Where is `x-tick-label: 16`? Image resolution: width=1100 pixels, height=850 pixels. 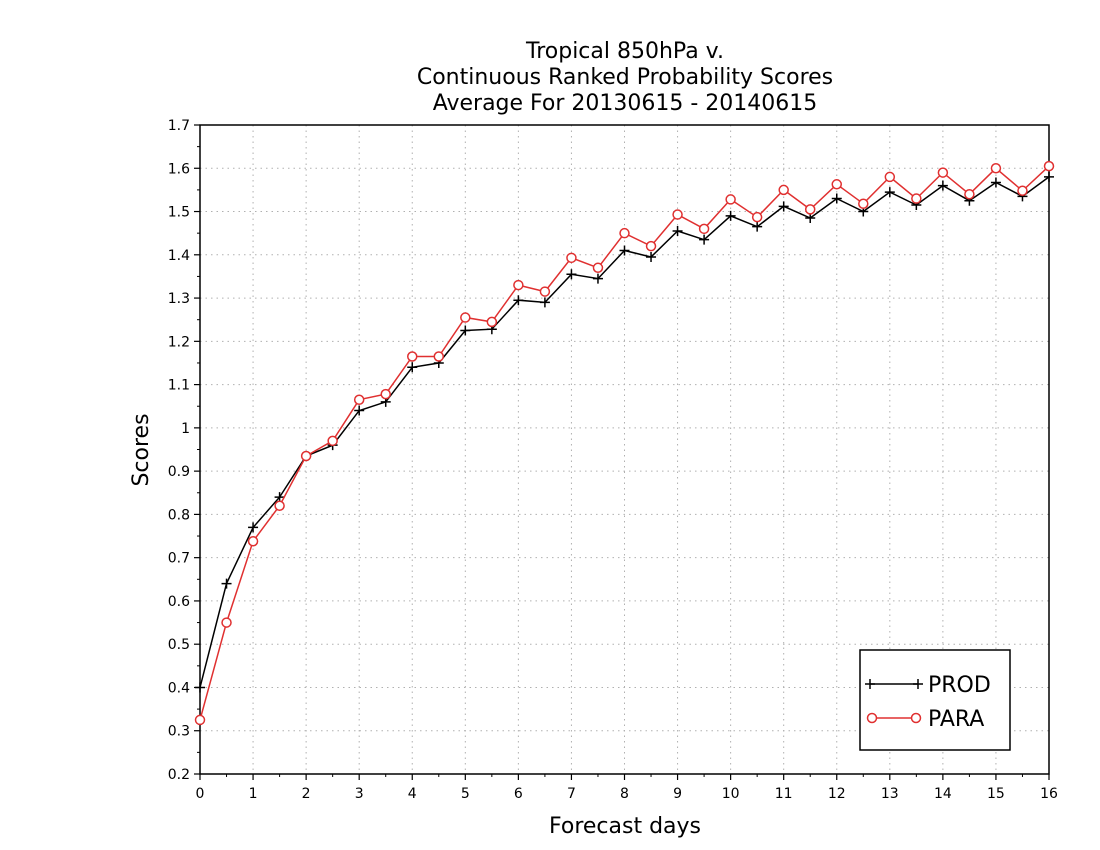 x-tick-label: 16 is located at coordinates (1049, 794).